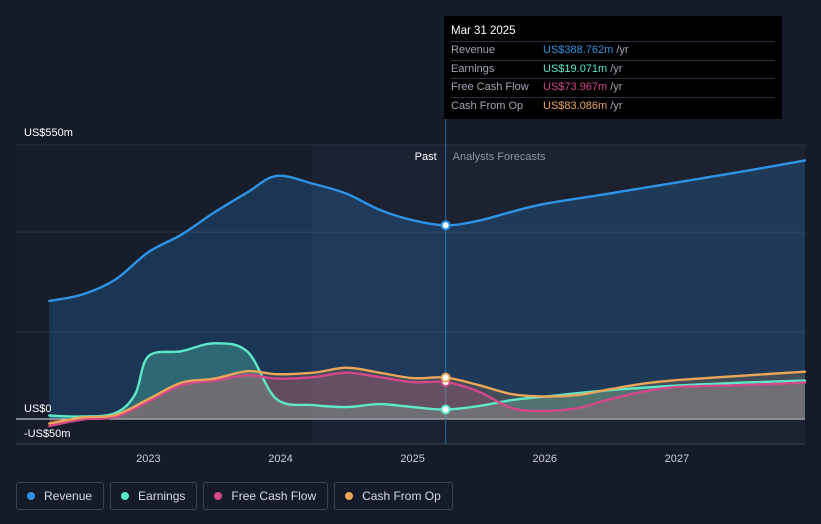 This screenshot has height=524, width=821. I want to click on legend-item-free-cash-flow: Free Cash Flow, so click(266, 496).